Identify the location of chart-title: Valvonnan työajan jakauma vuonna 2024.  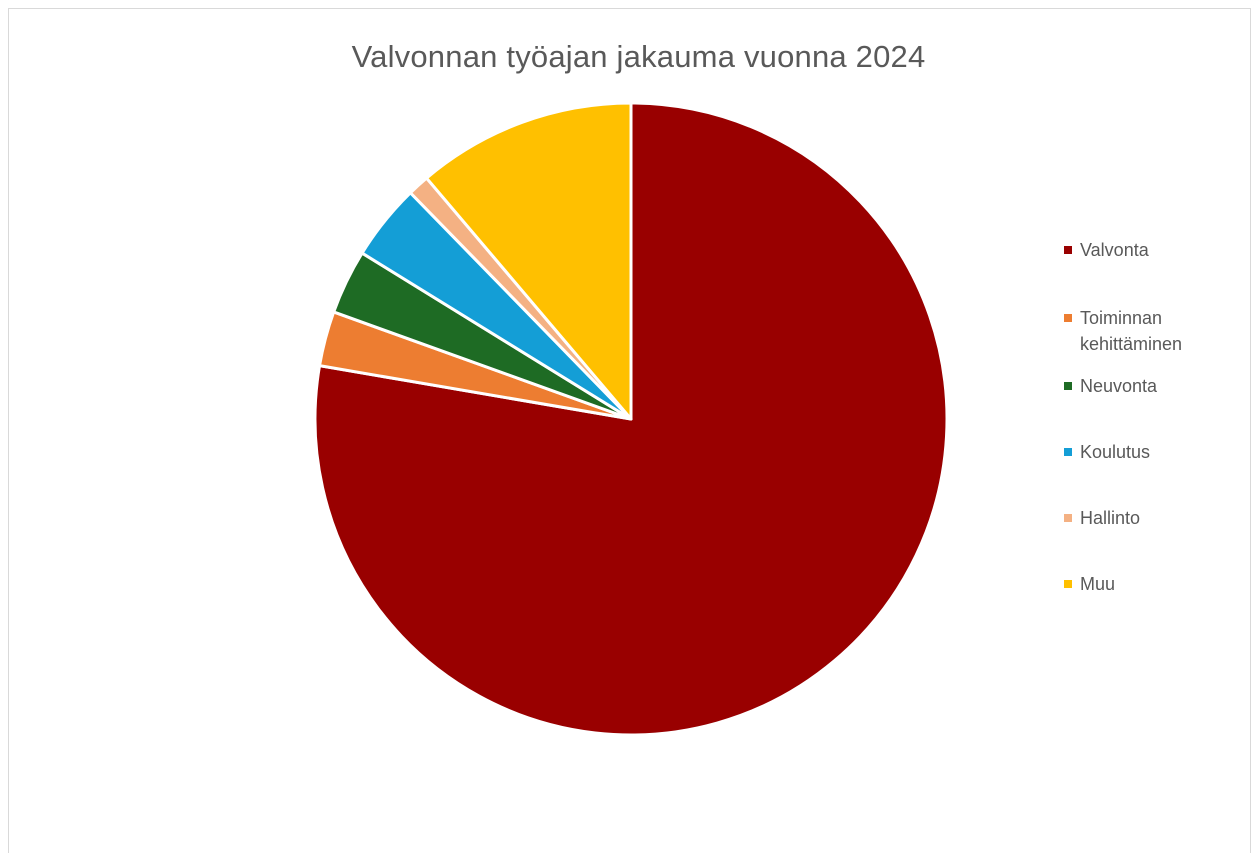
(638, 56).